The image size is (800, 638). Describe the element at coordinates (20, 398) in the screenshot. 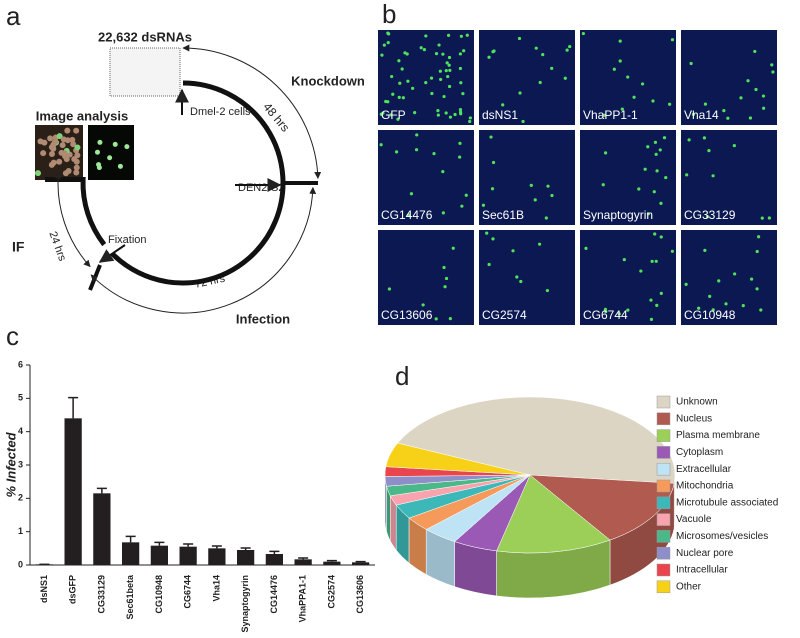

I see `y-tick-label: 5` at that location.